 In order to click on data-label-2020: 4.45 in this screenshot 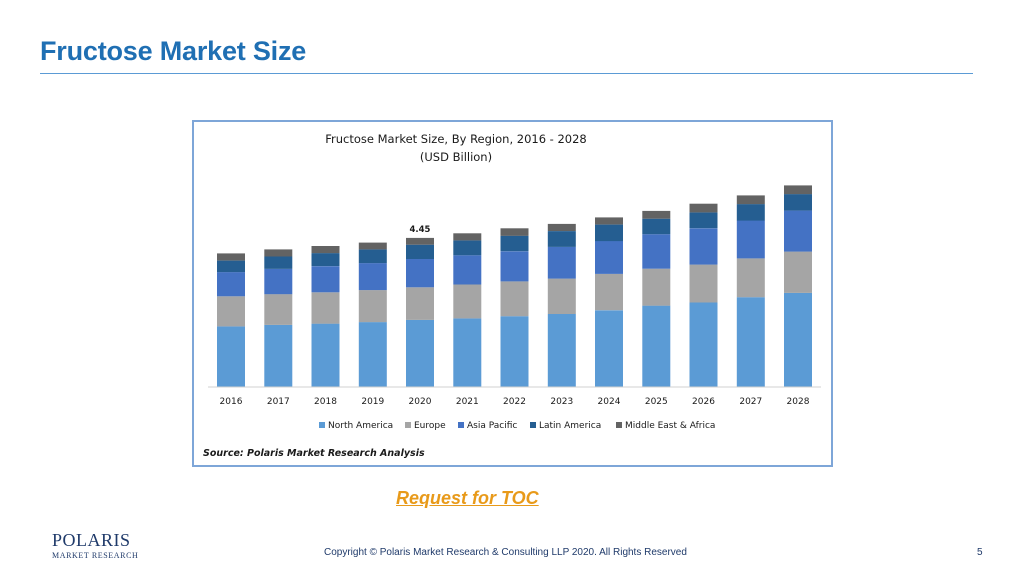, I will do `click(420, 230)`.